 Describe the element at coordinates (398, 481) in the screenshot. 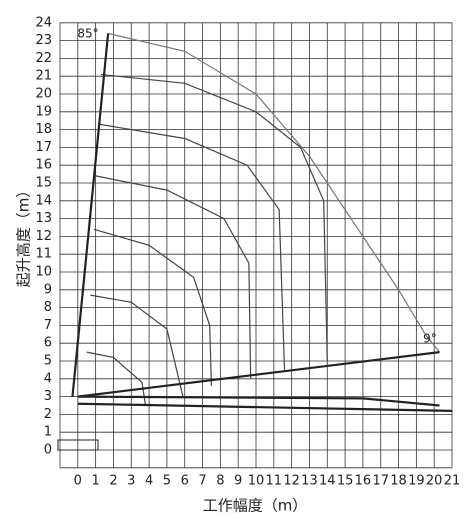

I see `x-tick-label: 18` at that location.